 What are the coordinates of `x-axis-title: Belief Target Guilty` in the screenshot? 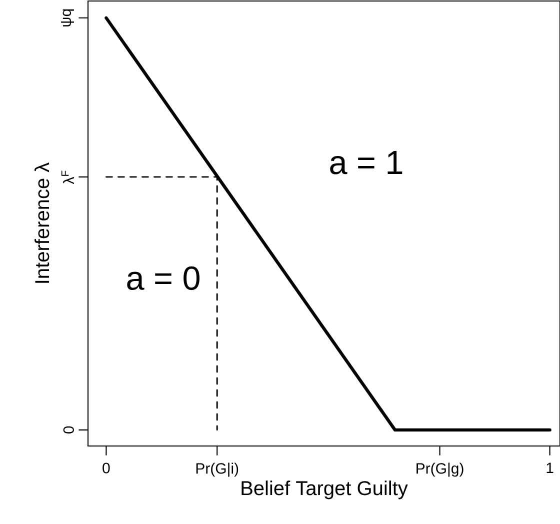 It's located at (325, 490).